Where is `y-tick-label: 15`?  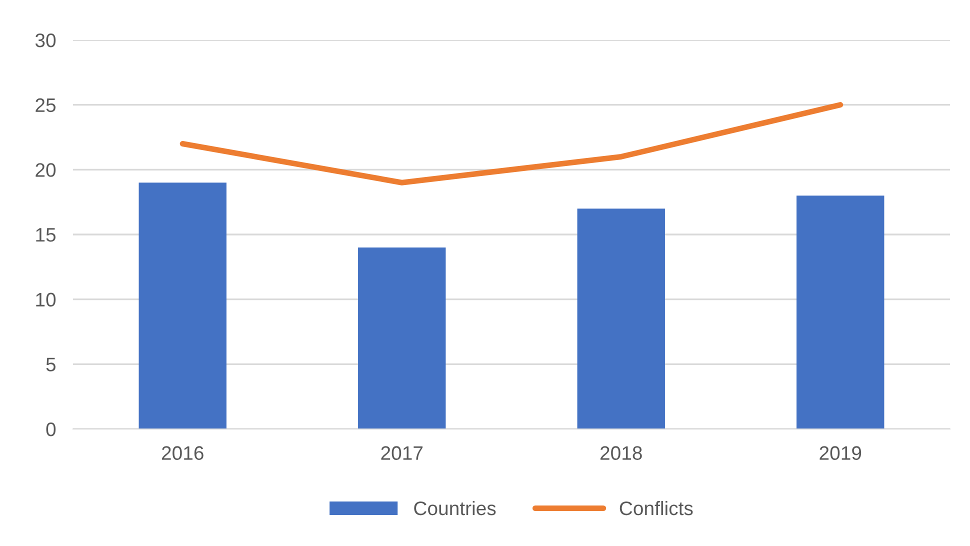 y-tick-label: 15 is located at coordinates (46, 235).